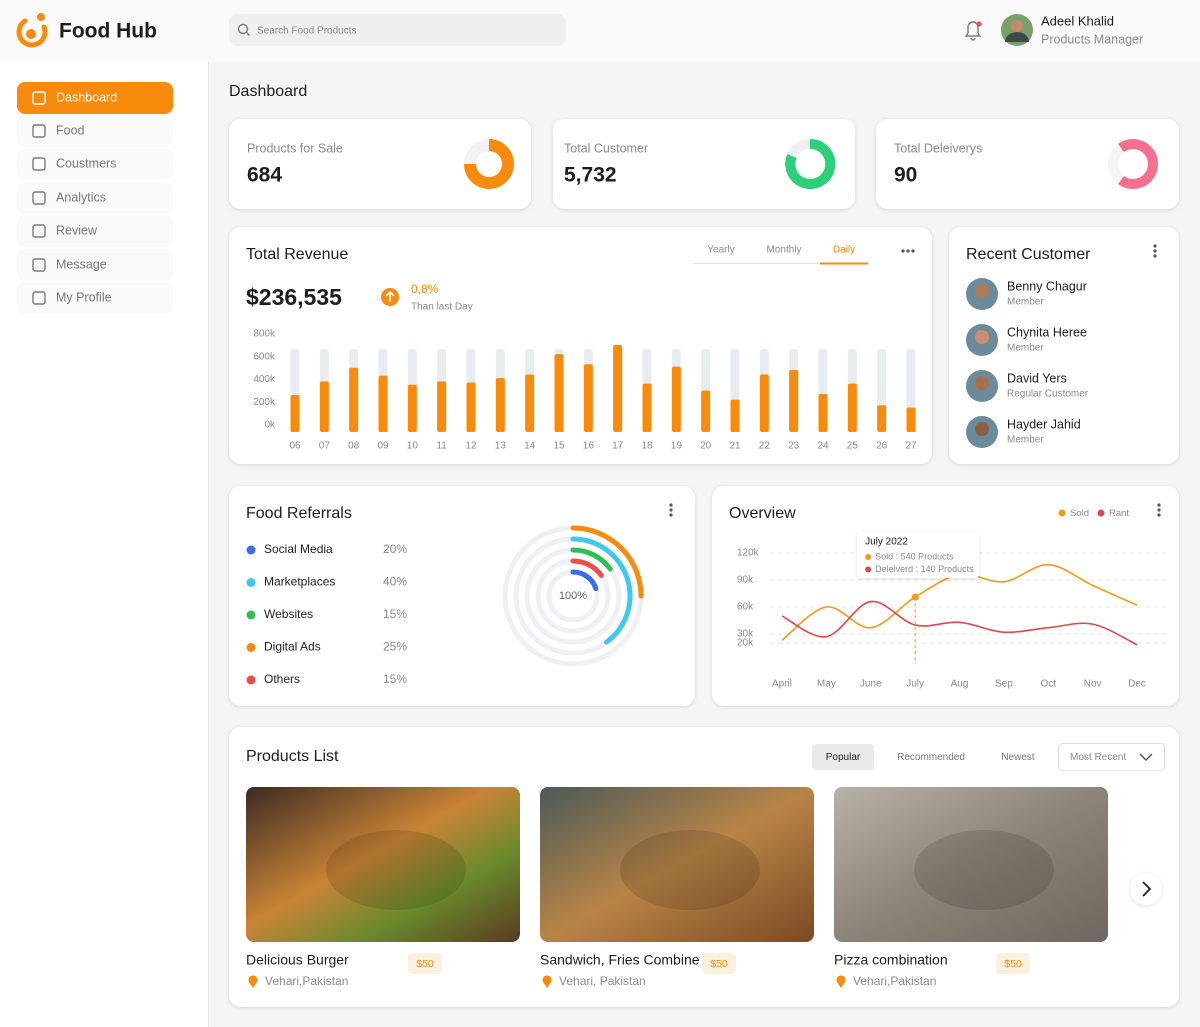 The width and height of the screenshot is (1200, 1027). Describe the element at coordinates (1047, 286) in the screenshot. I see `customer-name: Benny Chagur` at that location.